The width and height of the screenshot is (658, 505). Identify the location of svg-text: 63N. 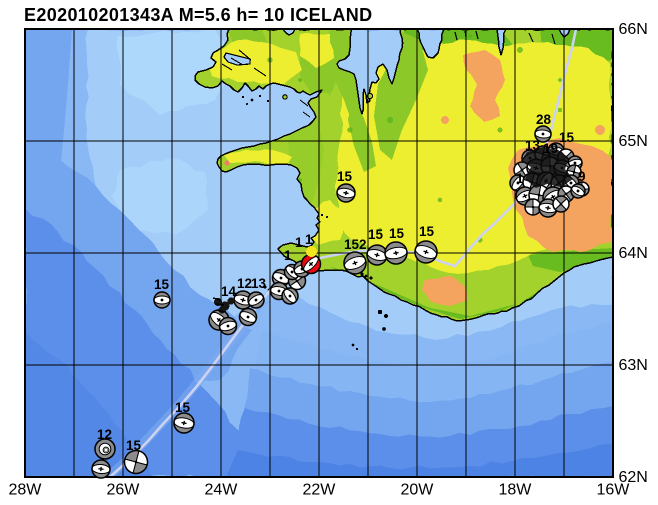
(633, 365).